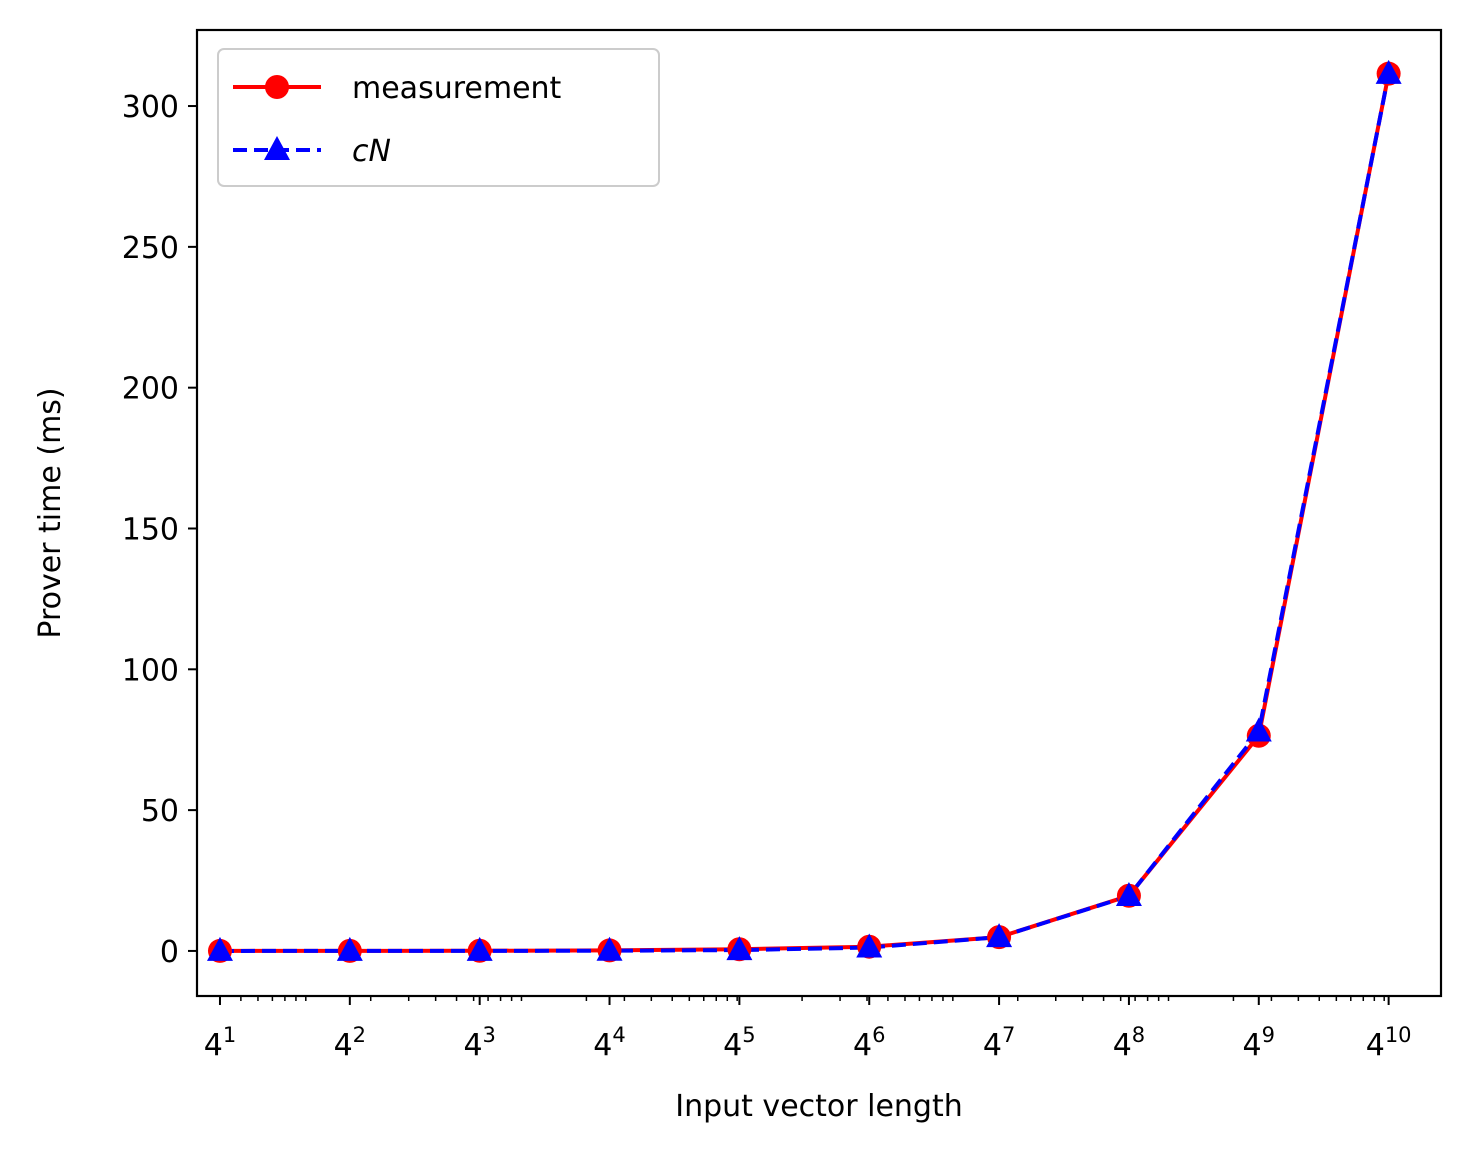 This screenshot has width=1470, height=1161. Describe the element at coordinates (150, 529) in the screenshot. I see `y-tick-label: 150` at that location.